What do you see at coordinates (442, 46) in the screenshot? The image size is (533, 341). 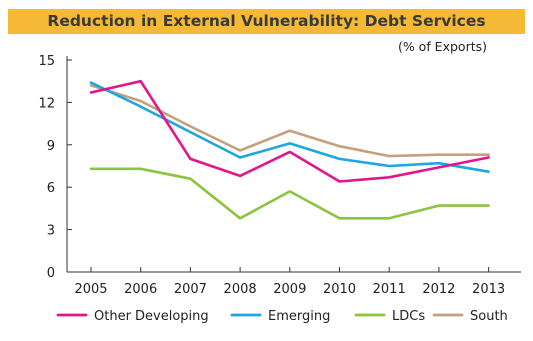 I see `unit-label: (% of Exports)` at bounding box center [442, 46].